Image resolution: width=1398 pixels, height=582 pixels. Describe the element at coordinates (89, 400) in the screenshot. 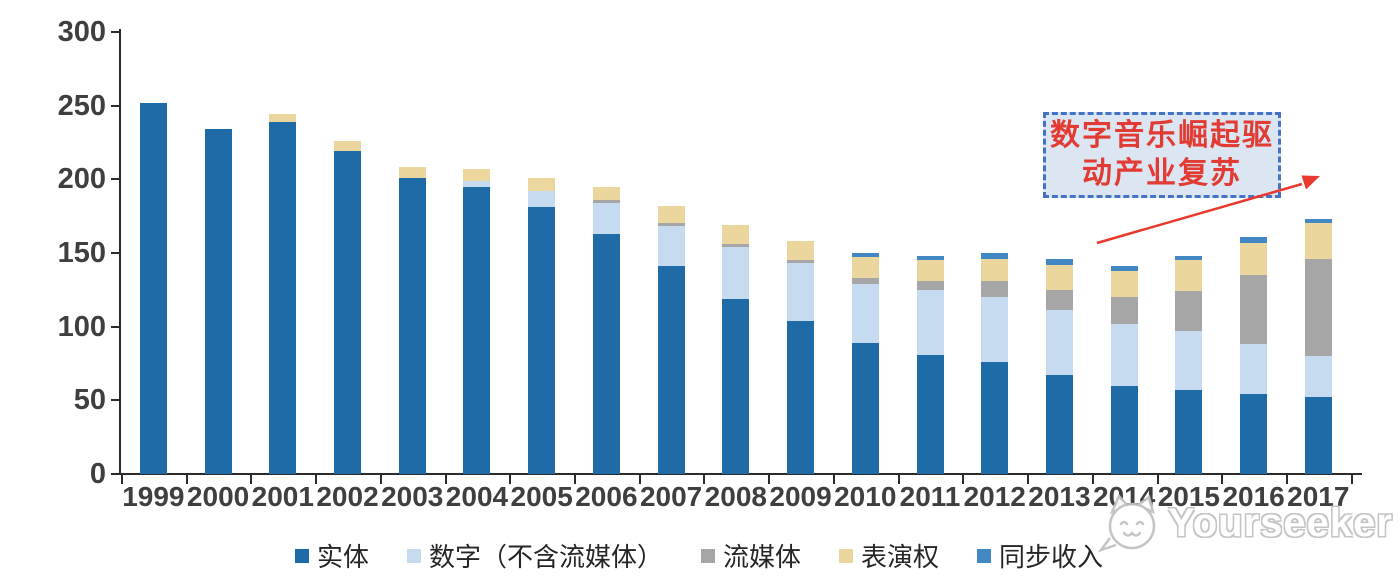

I see `y-axis-label: 50` at that location.